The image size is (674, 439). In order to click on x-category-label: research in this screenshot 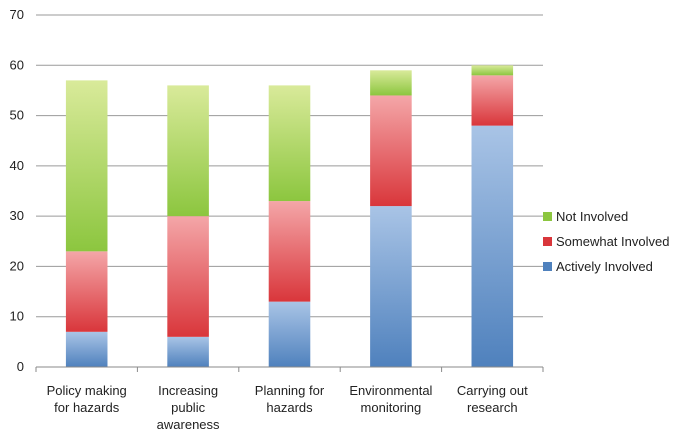, I will do `click(492, 407)`.